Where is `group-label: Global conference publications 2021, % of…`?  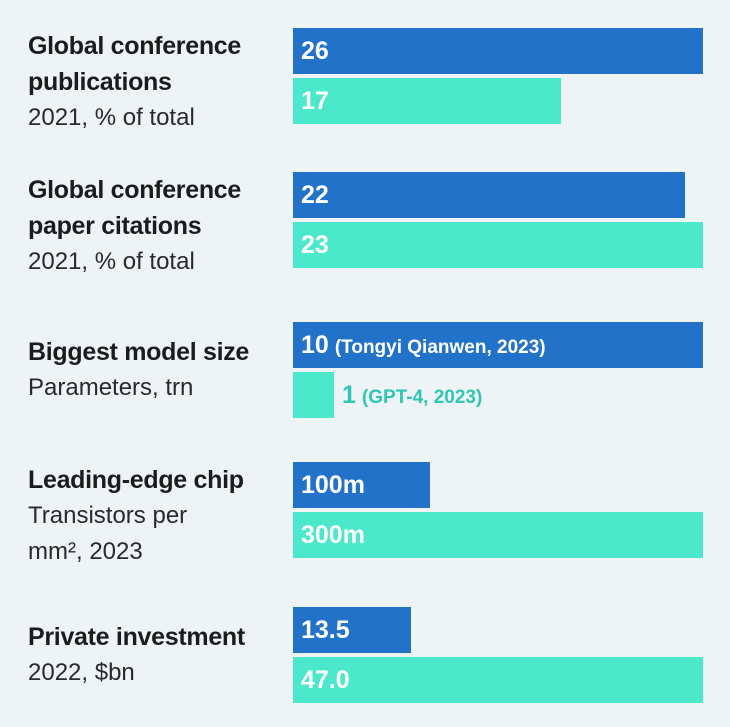 group-label: Global conference publications 2021, % of… is located at coordinates (158, 82).